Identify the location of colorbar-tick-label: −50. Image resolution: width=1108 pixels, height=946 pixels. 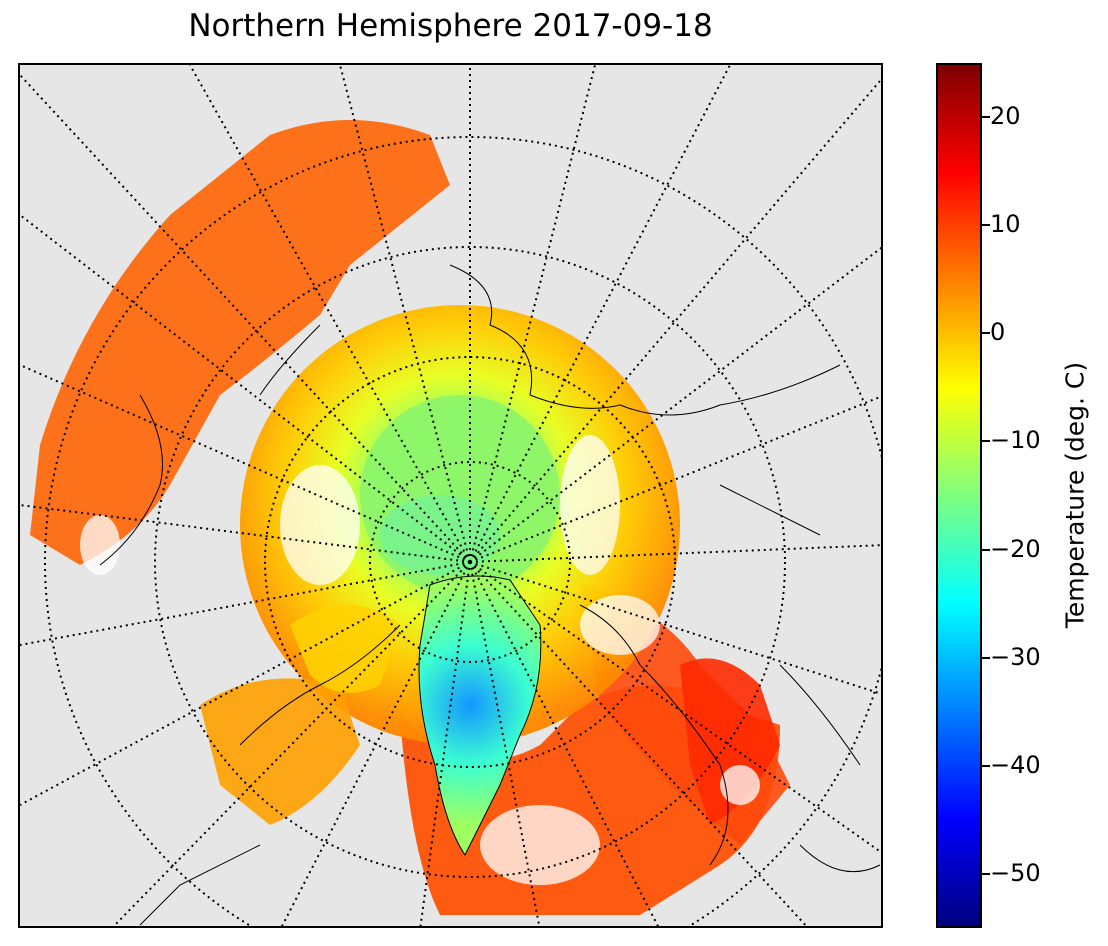
(1015, 872).